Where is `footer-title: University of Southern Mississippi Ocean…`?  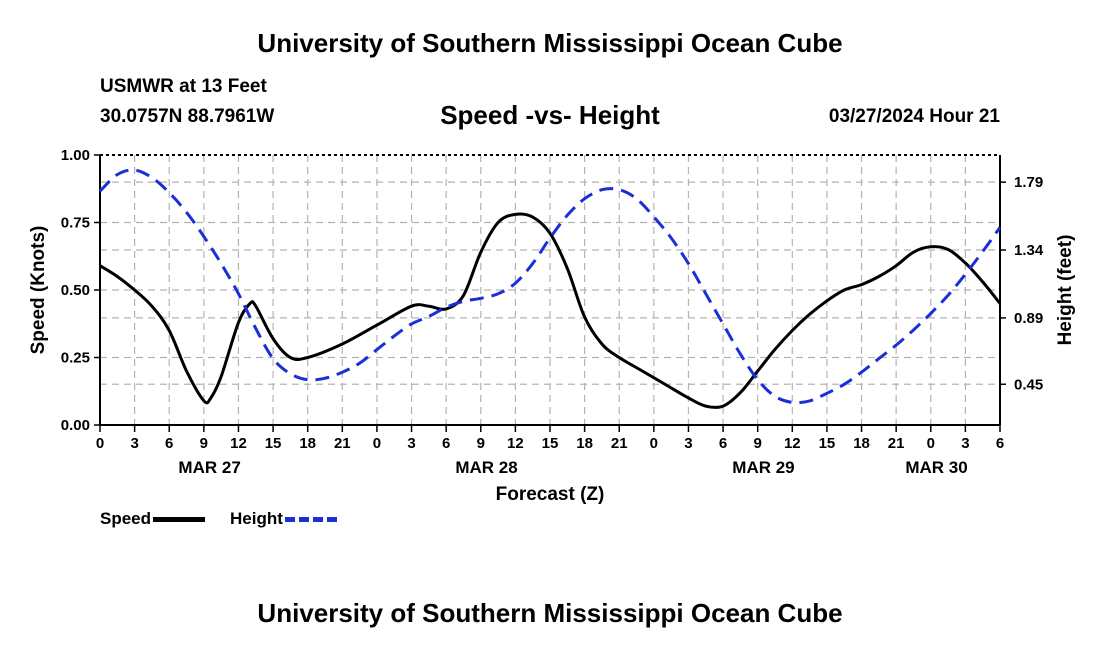
footer-title: University of Southern Mississippi Ocean… is located at coordinates (550, 613).